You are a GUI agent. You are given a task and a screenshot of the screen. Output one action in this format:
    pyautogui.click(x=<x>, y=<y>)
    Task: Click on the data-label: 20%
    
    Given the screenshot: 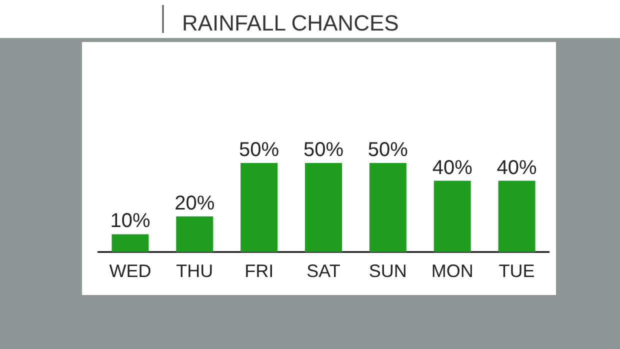 What is the action you would take?
    pyautogui.click(x=194, y=203)
    